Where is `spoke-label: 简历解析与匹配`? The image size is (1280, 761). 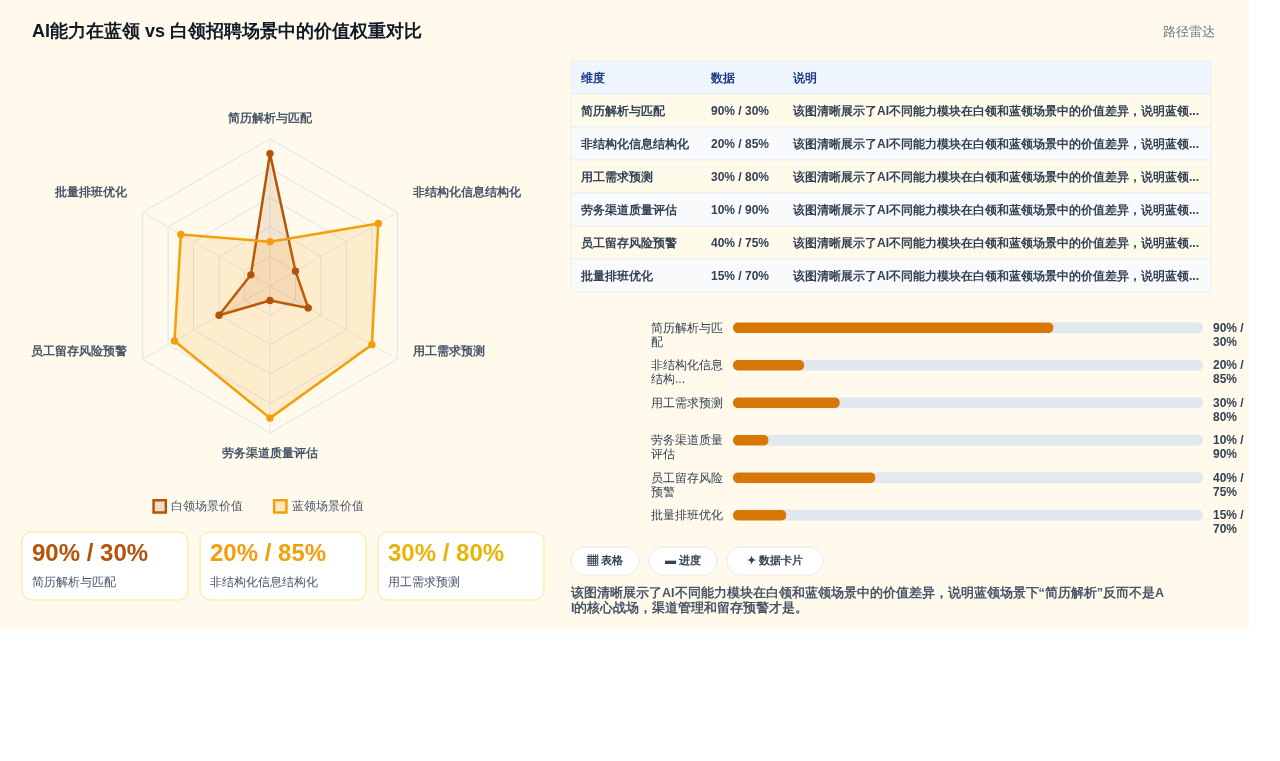 spoke-label: 简历解析与匹配 is located at coordinates (270, 118).